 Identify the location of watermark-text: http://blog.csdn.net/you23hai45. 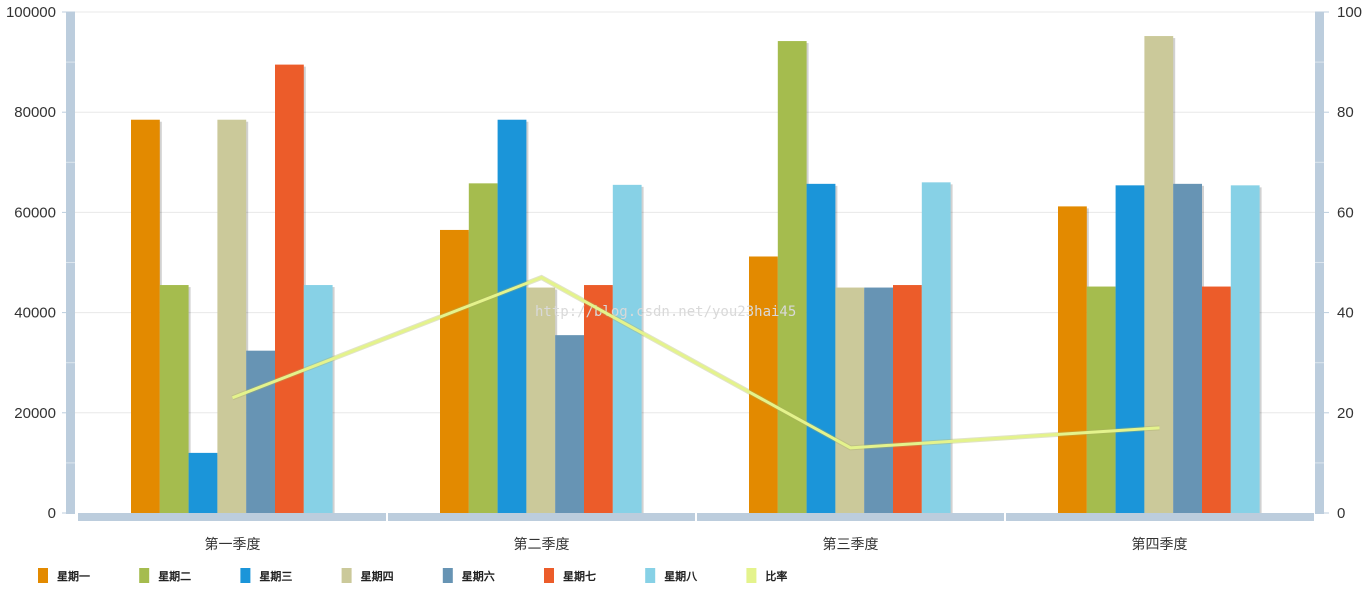
(665, 312).